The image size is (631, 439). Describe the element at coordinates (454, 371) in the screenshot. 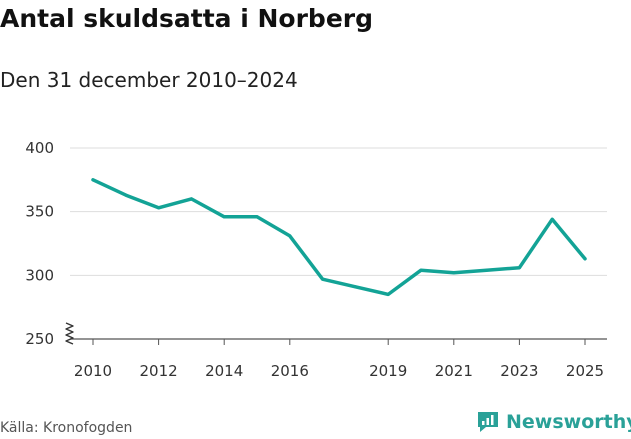

I see `x-tick-label: 2021` at that location.